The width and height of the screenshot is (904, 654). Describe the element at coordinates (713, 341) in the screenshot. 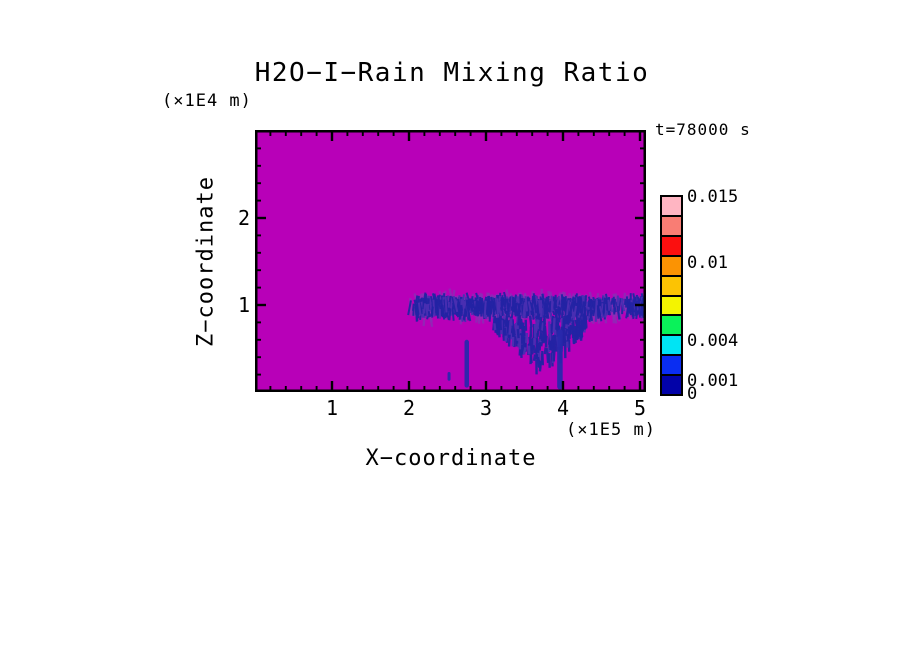

I see `colorbar-tick-label: 0.004` at that location.